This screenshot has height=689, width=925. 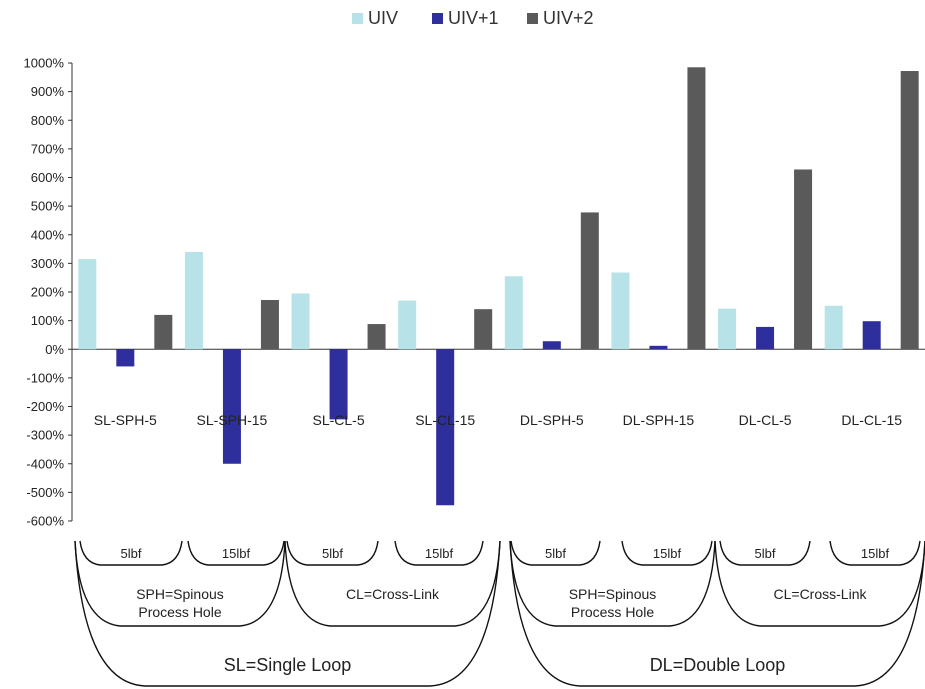 What do you see at coordinates (44, 63) in the screenshot?
I see `y-tick-label: 1000%` at bounding box center [44, 63].